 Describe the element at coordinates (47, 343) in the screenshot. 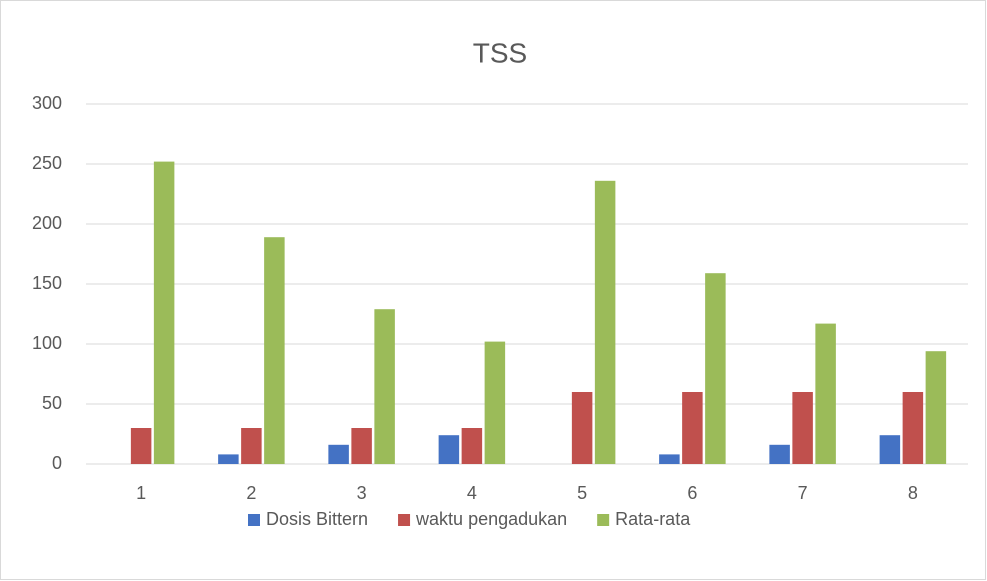

I see `y-tick-label: 100` at that location.